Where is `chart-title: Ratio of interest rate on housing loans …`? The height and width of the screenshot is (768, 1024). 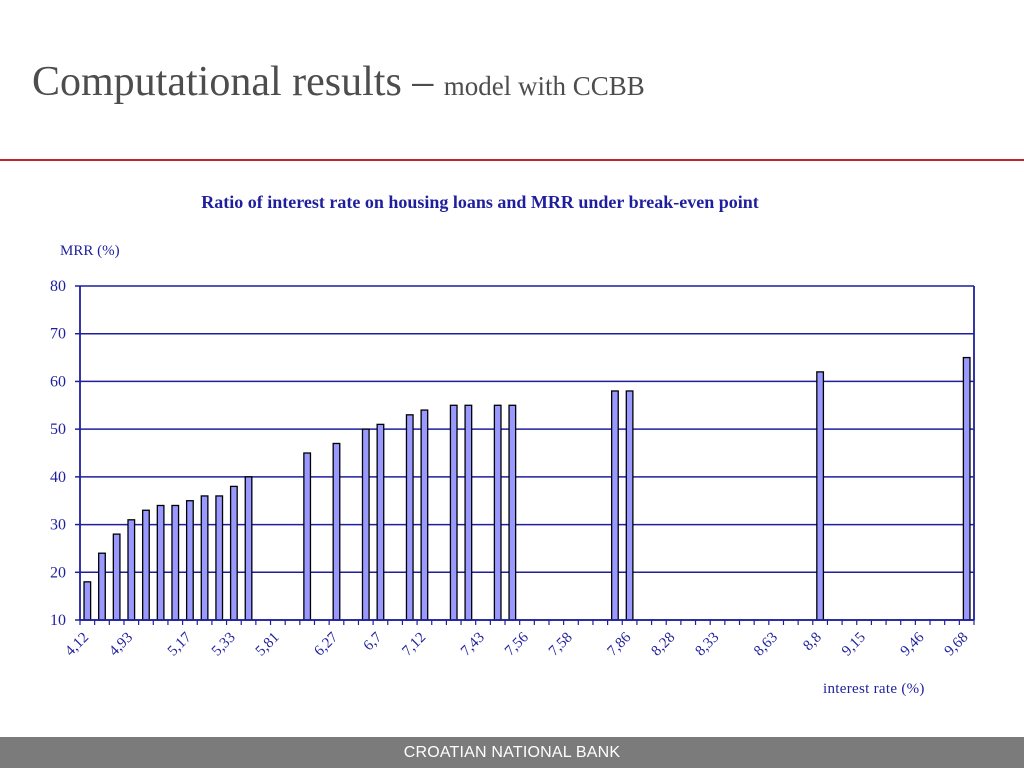 chart-title: Ratio of interest rate on housing loans … is located at coordinates (480, 202).